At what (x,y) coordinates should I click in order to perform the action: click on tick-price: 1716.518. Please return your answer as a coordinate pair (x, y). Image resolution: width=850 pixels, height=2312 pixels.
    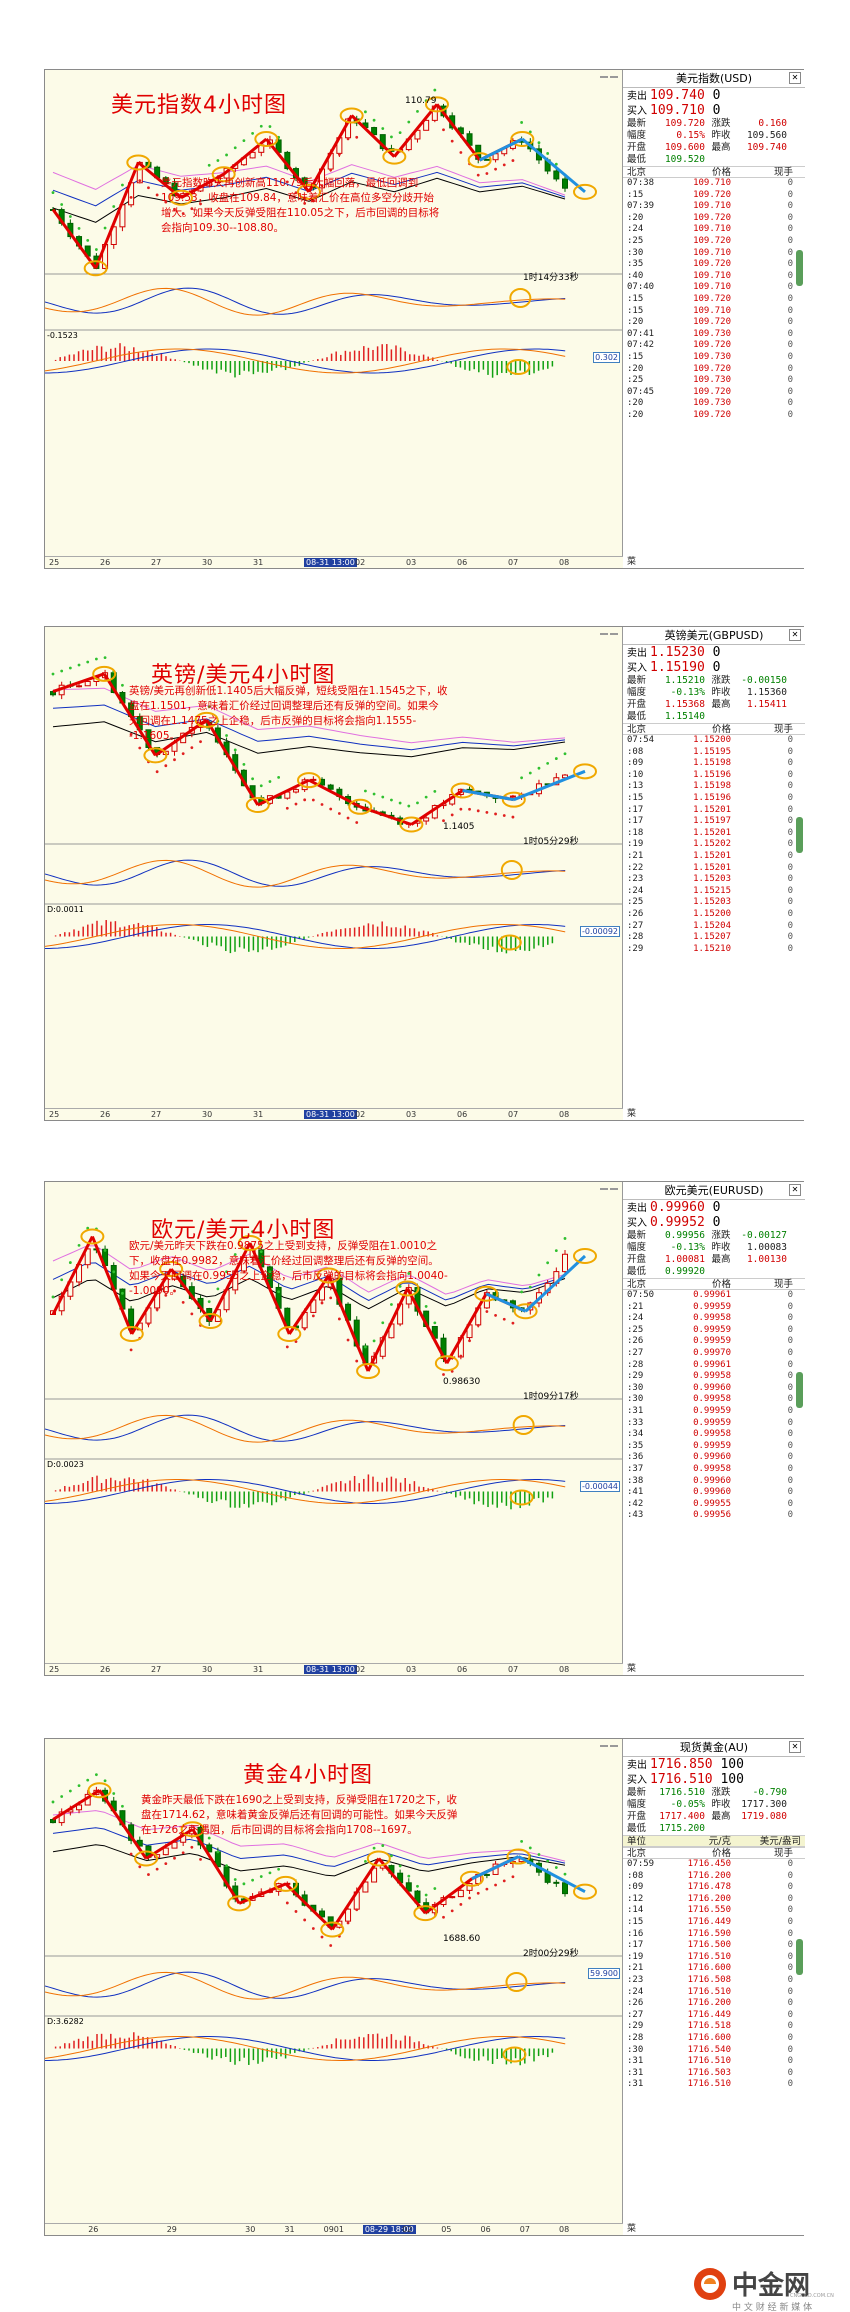
    Looking at the image, I should click on (709, 2026).